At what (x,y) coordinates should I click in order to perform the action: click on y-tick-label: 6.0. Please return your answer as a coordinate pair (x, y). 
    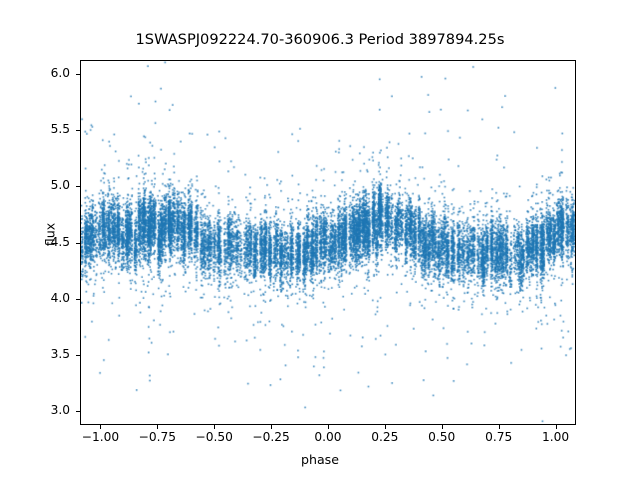
    Looking at the image, I should click on (60, 72).